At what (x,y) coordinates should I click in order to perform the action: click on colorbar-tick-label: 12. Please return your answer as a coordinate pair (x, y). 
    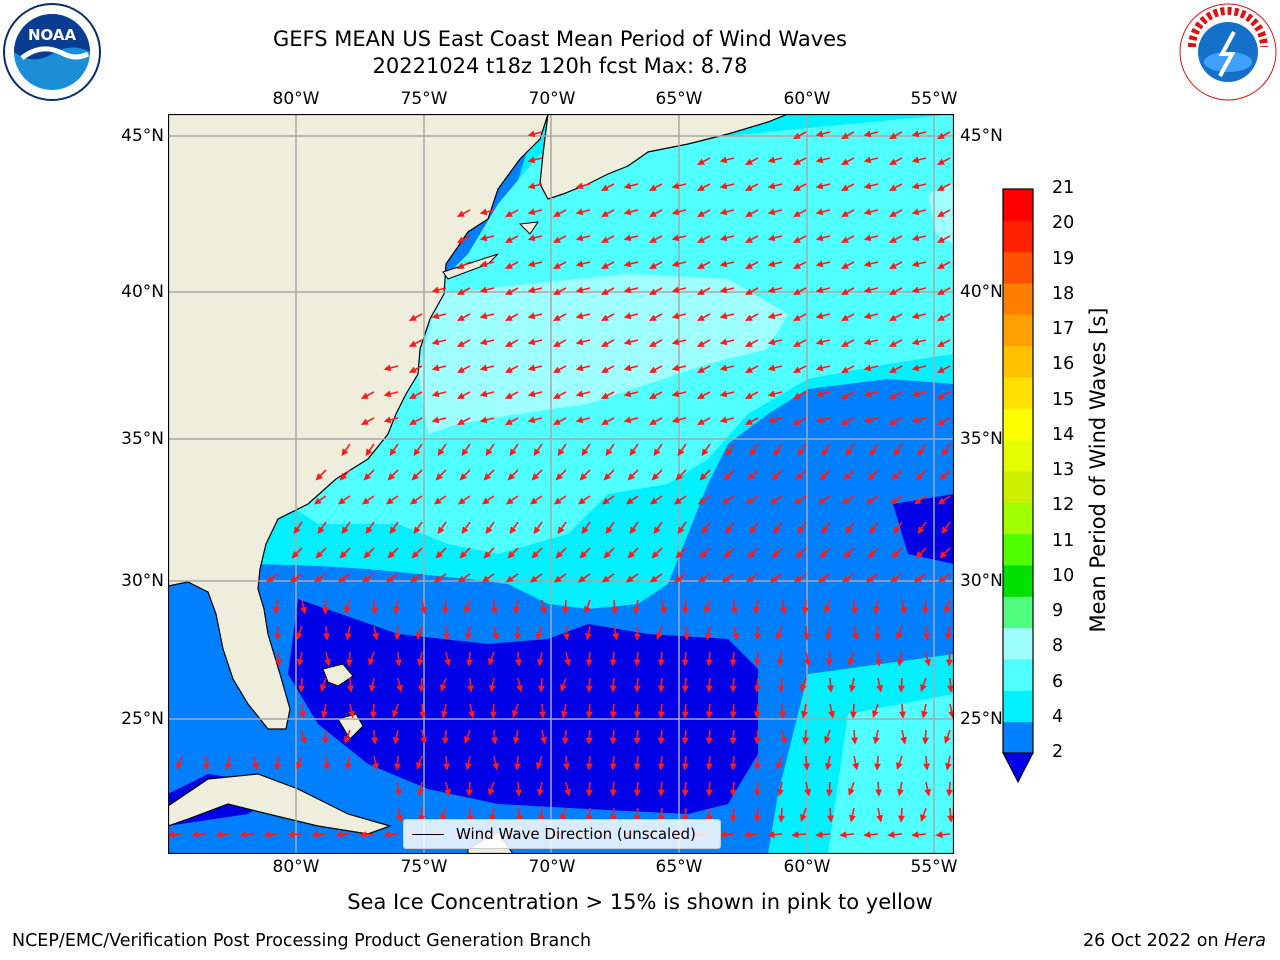
    Looking at the image, I should click on (1063, 505).